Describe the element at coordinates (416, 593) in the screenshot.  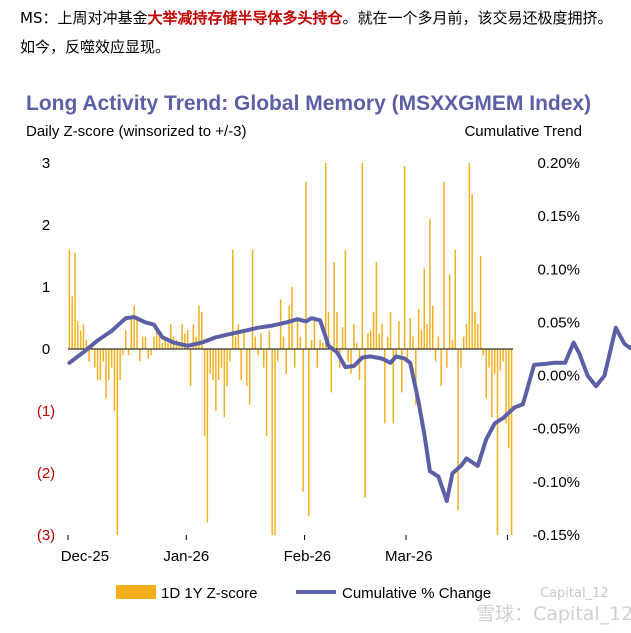
I see `legend-line-label: Cumulative % Change` at that location.